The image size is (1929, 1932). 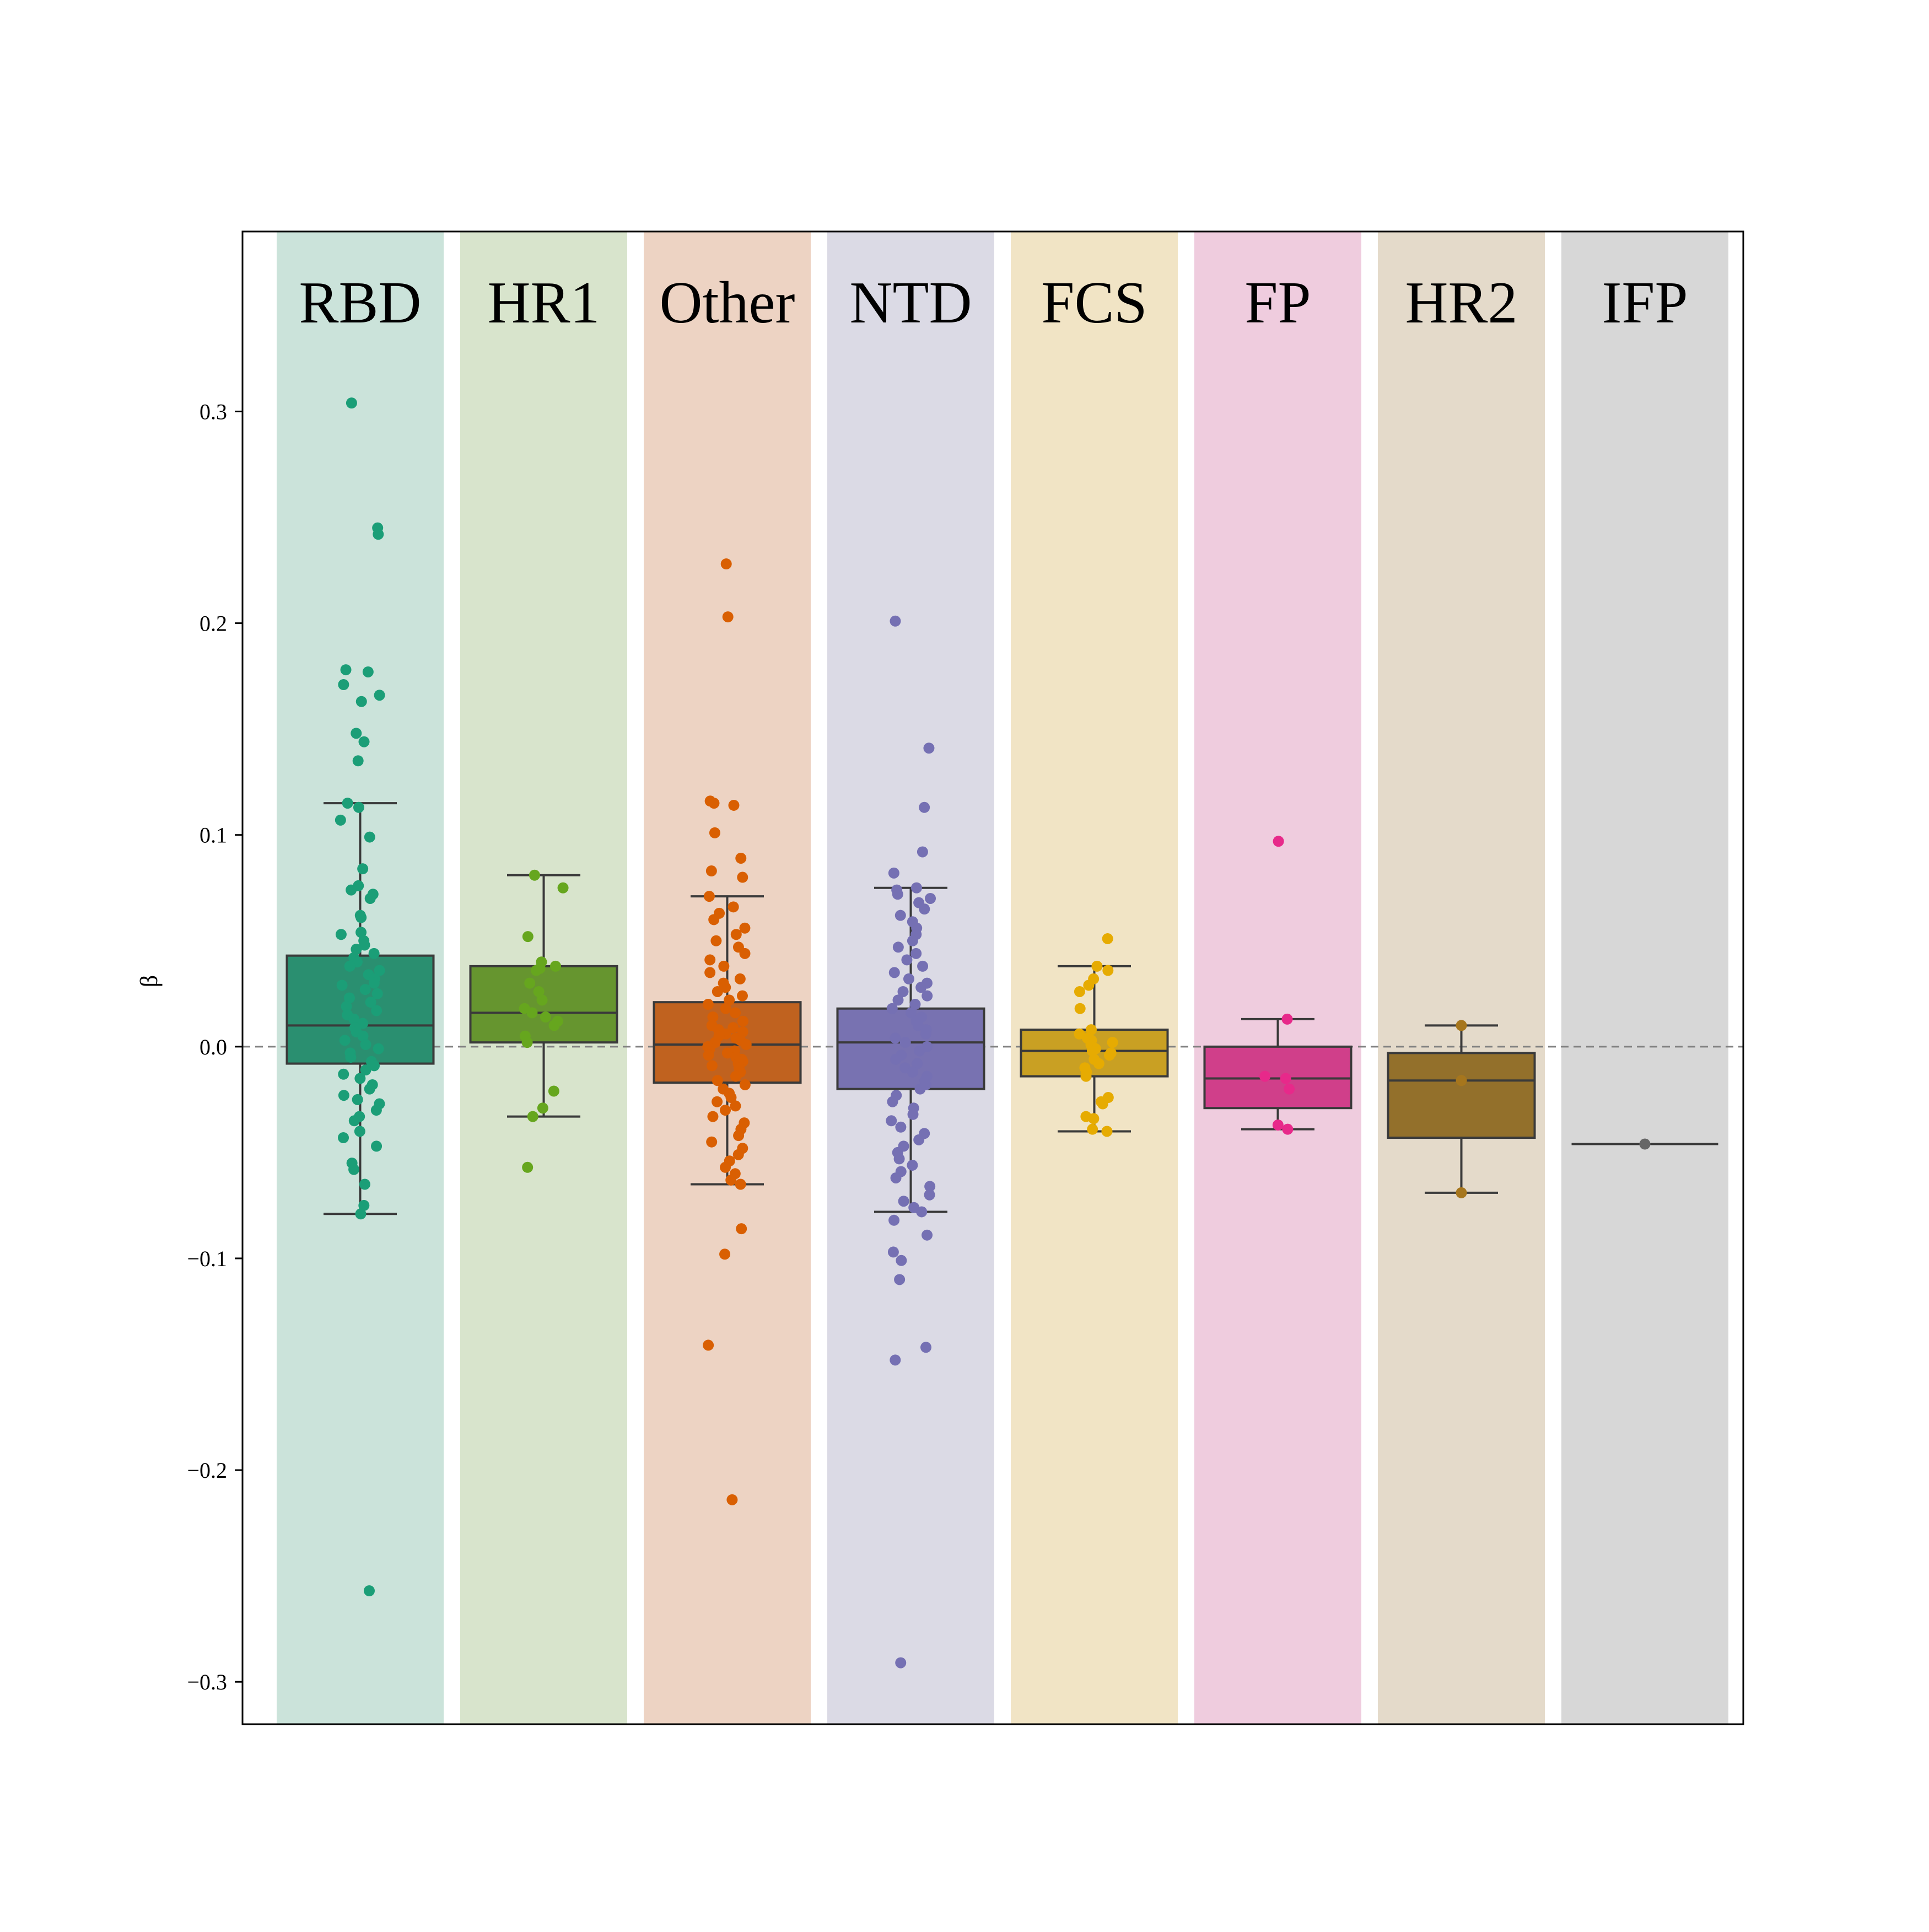 I want to click on y-axis: −0.3 −0.2 −0.1 0.0 0.1 0.2 0.3, so click(x=215, y=1046).